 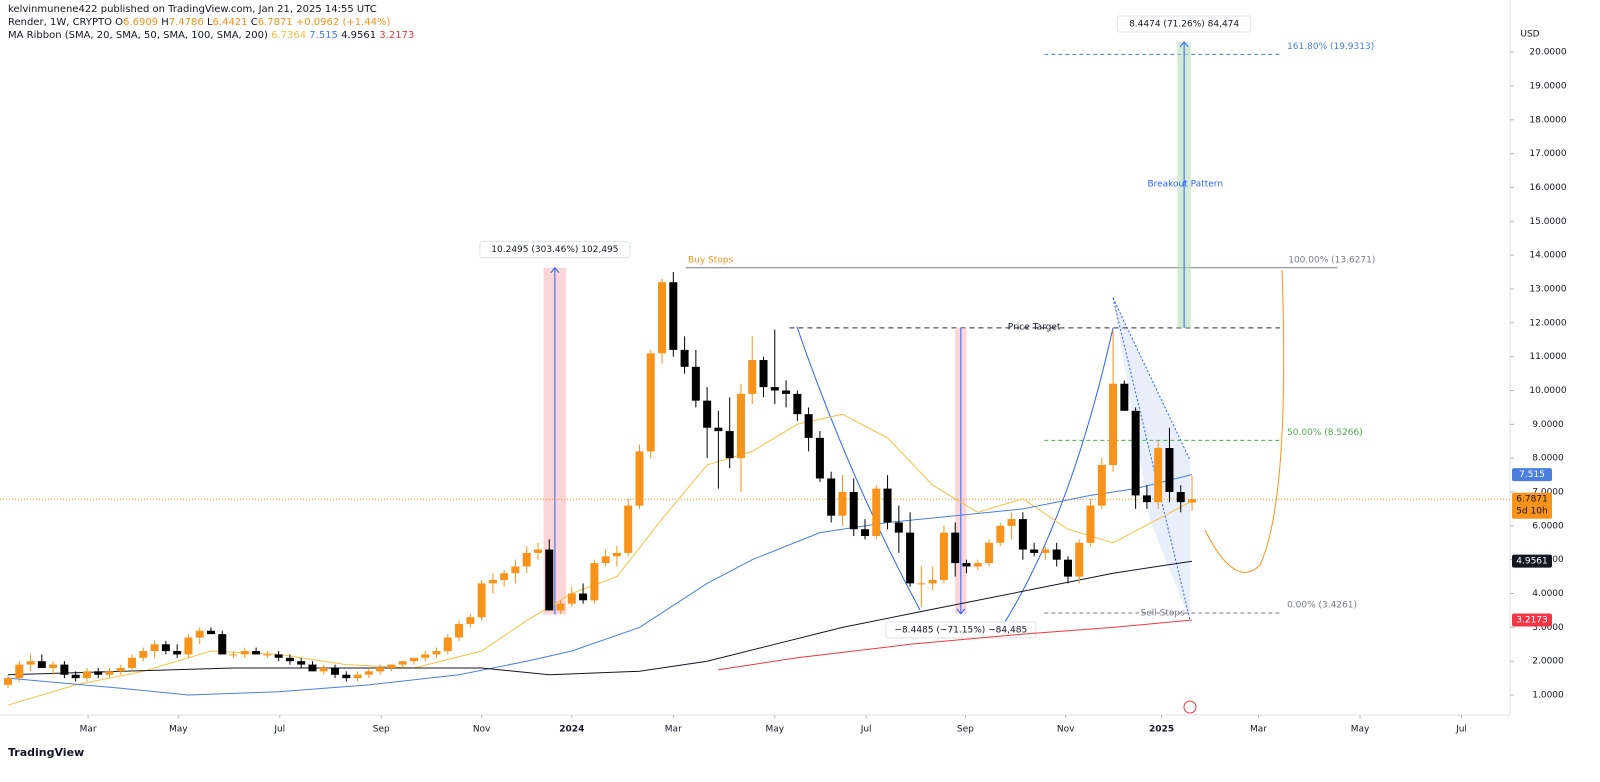 What do you see at coordinates (955, 645) in the screenshot?
I see `ma-line` at bounding box center [955, 645].